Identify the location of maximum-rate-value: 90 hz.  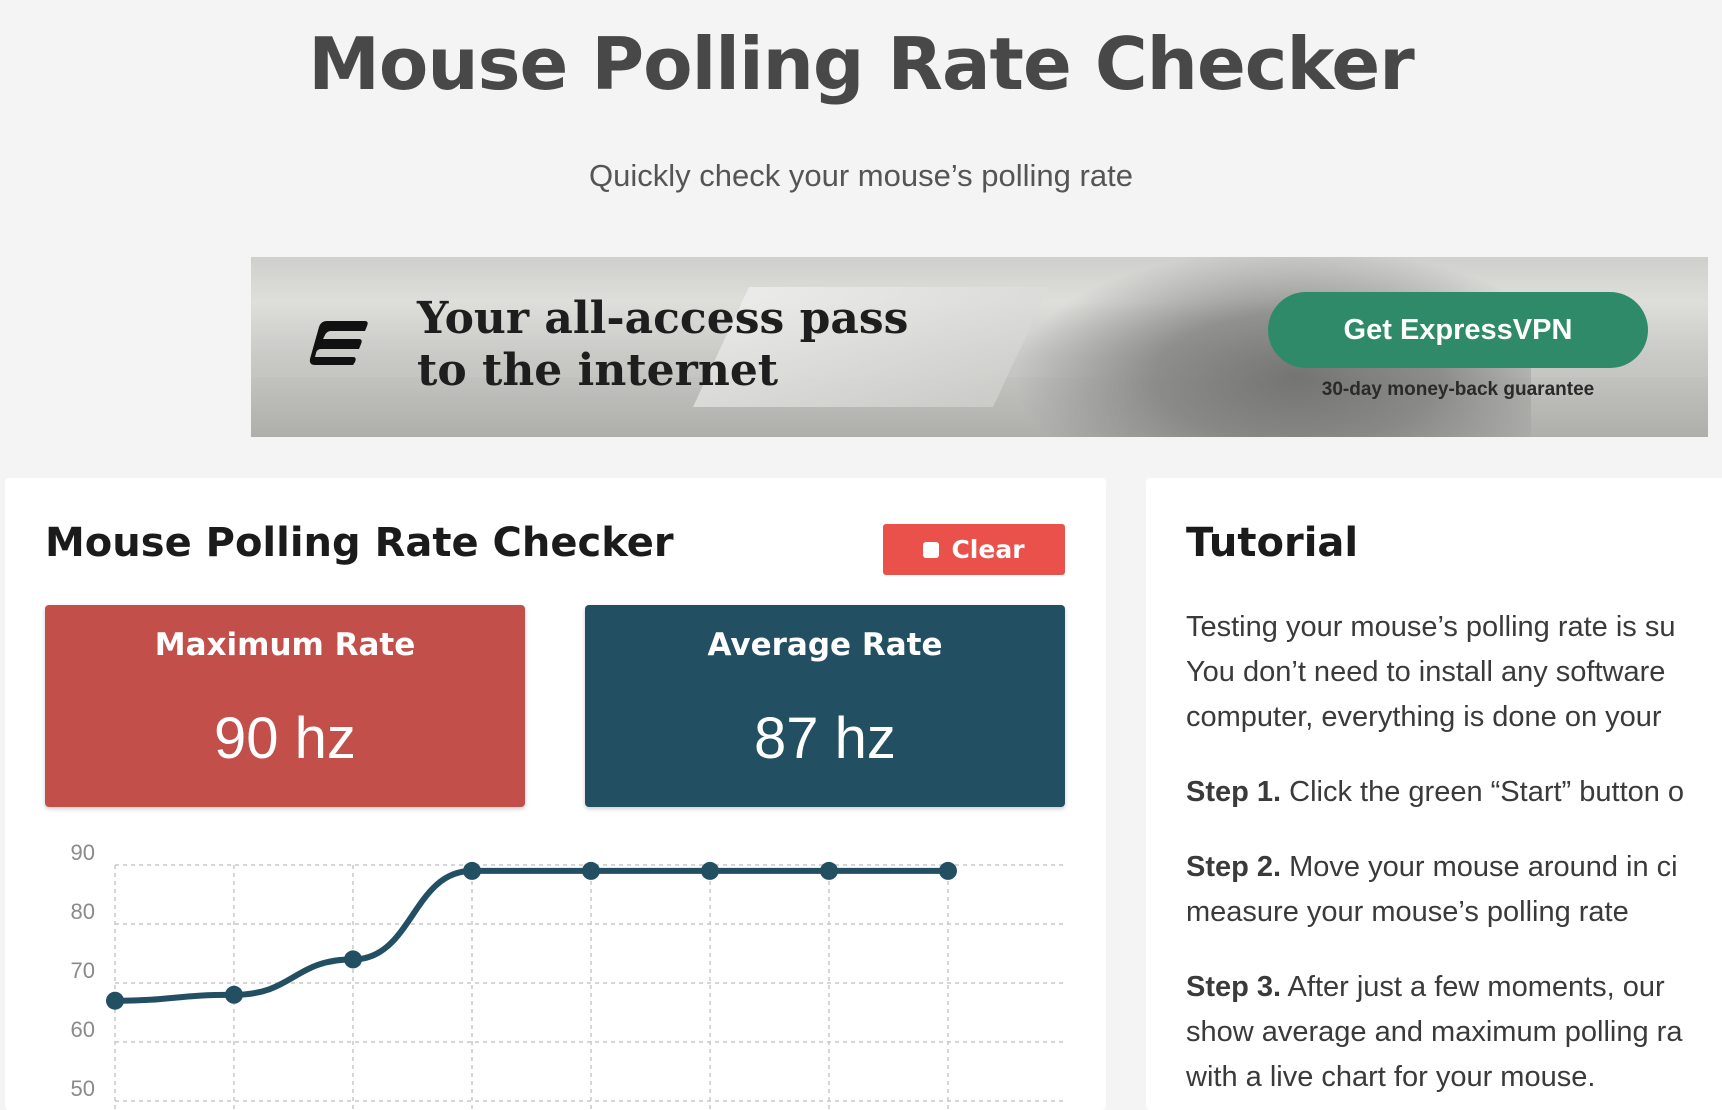
(285, 738).